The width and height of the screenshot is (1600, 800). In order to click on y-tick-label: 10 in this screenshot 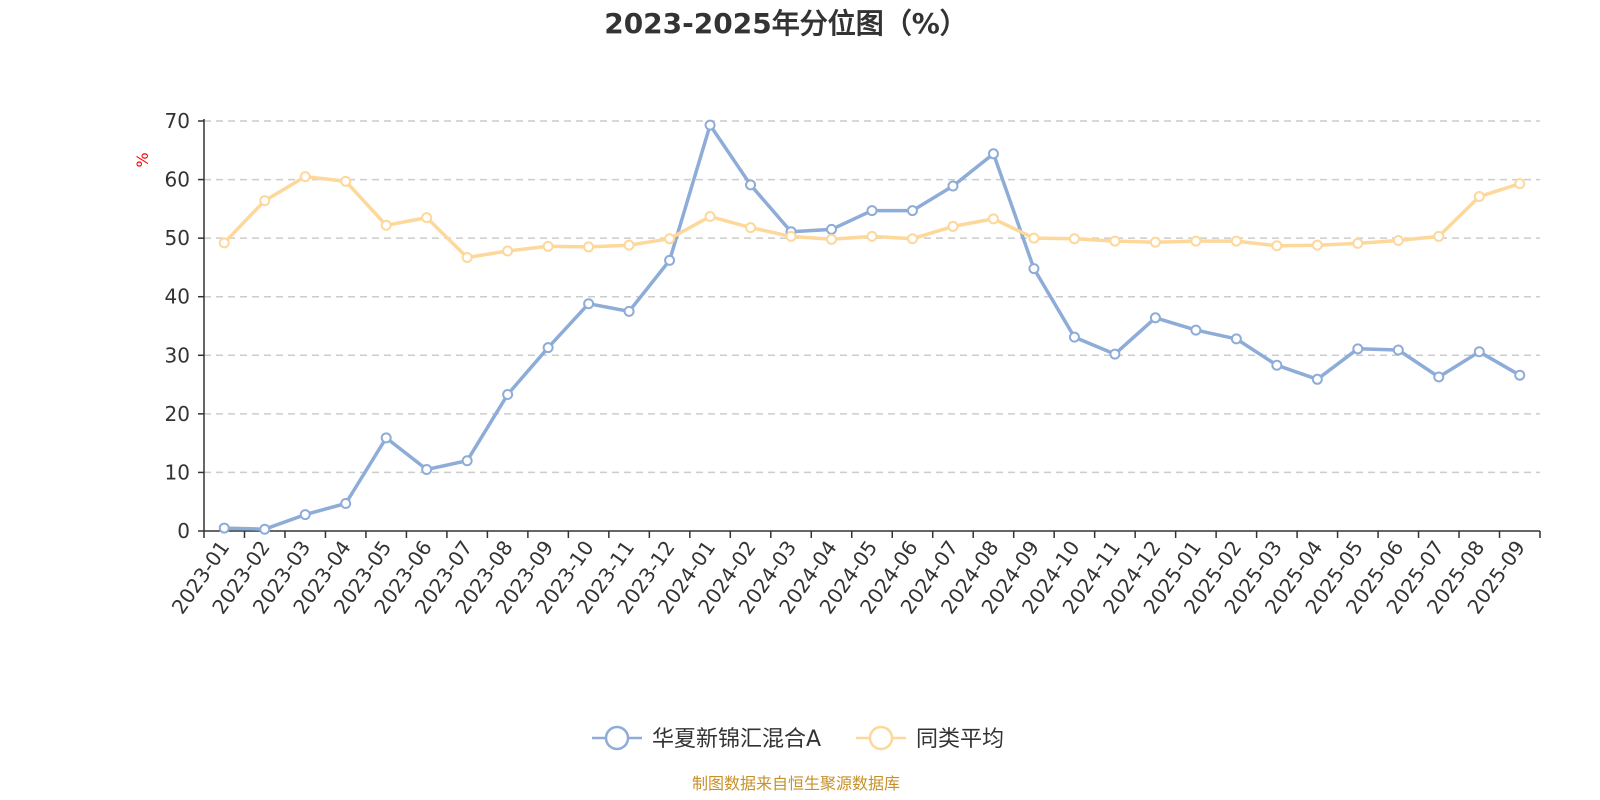, I will do `click(177, 472)`.